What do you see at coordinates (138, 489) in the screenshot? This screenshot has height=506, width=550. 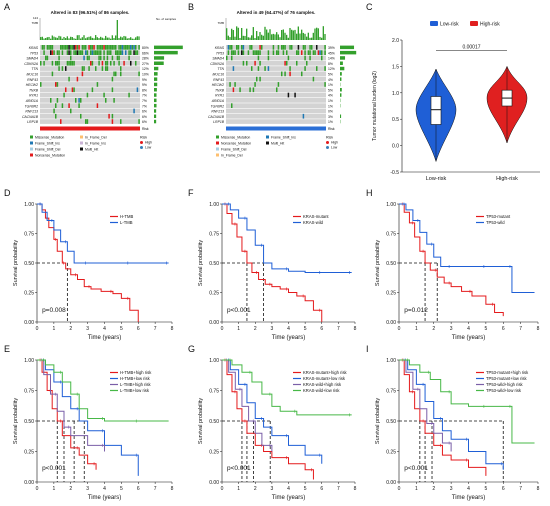 I see `x-tick-label: 6` at bounding box center [138, 489].